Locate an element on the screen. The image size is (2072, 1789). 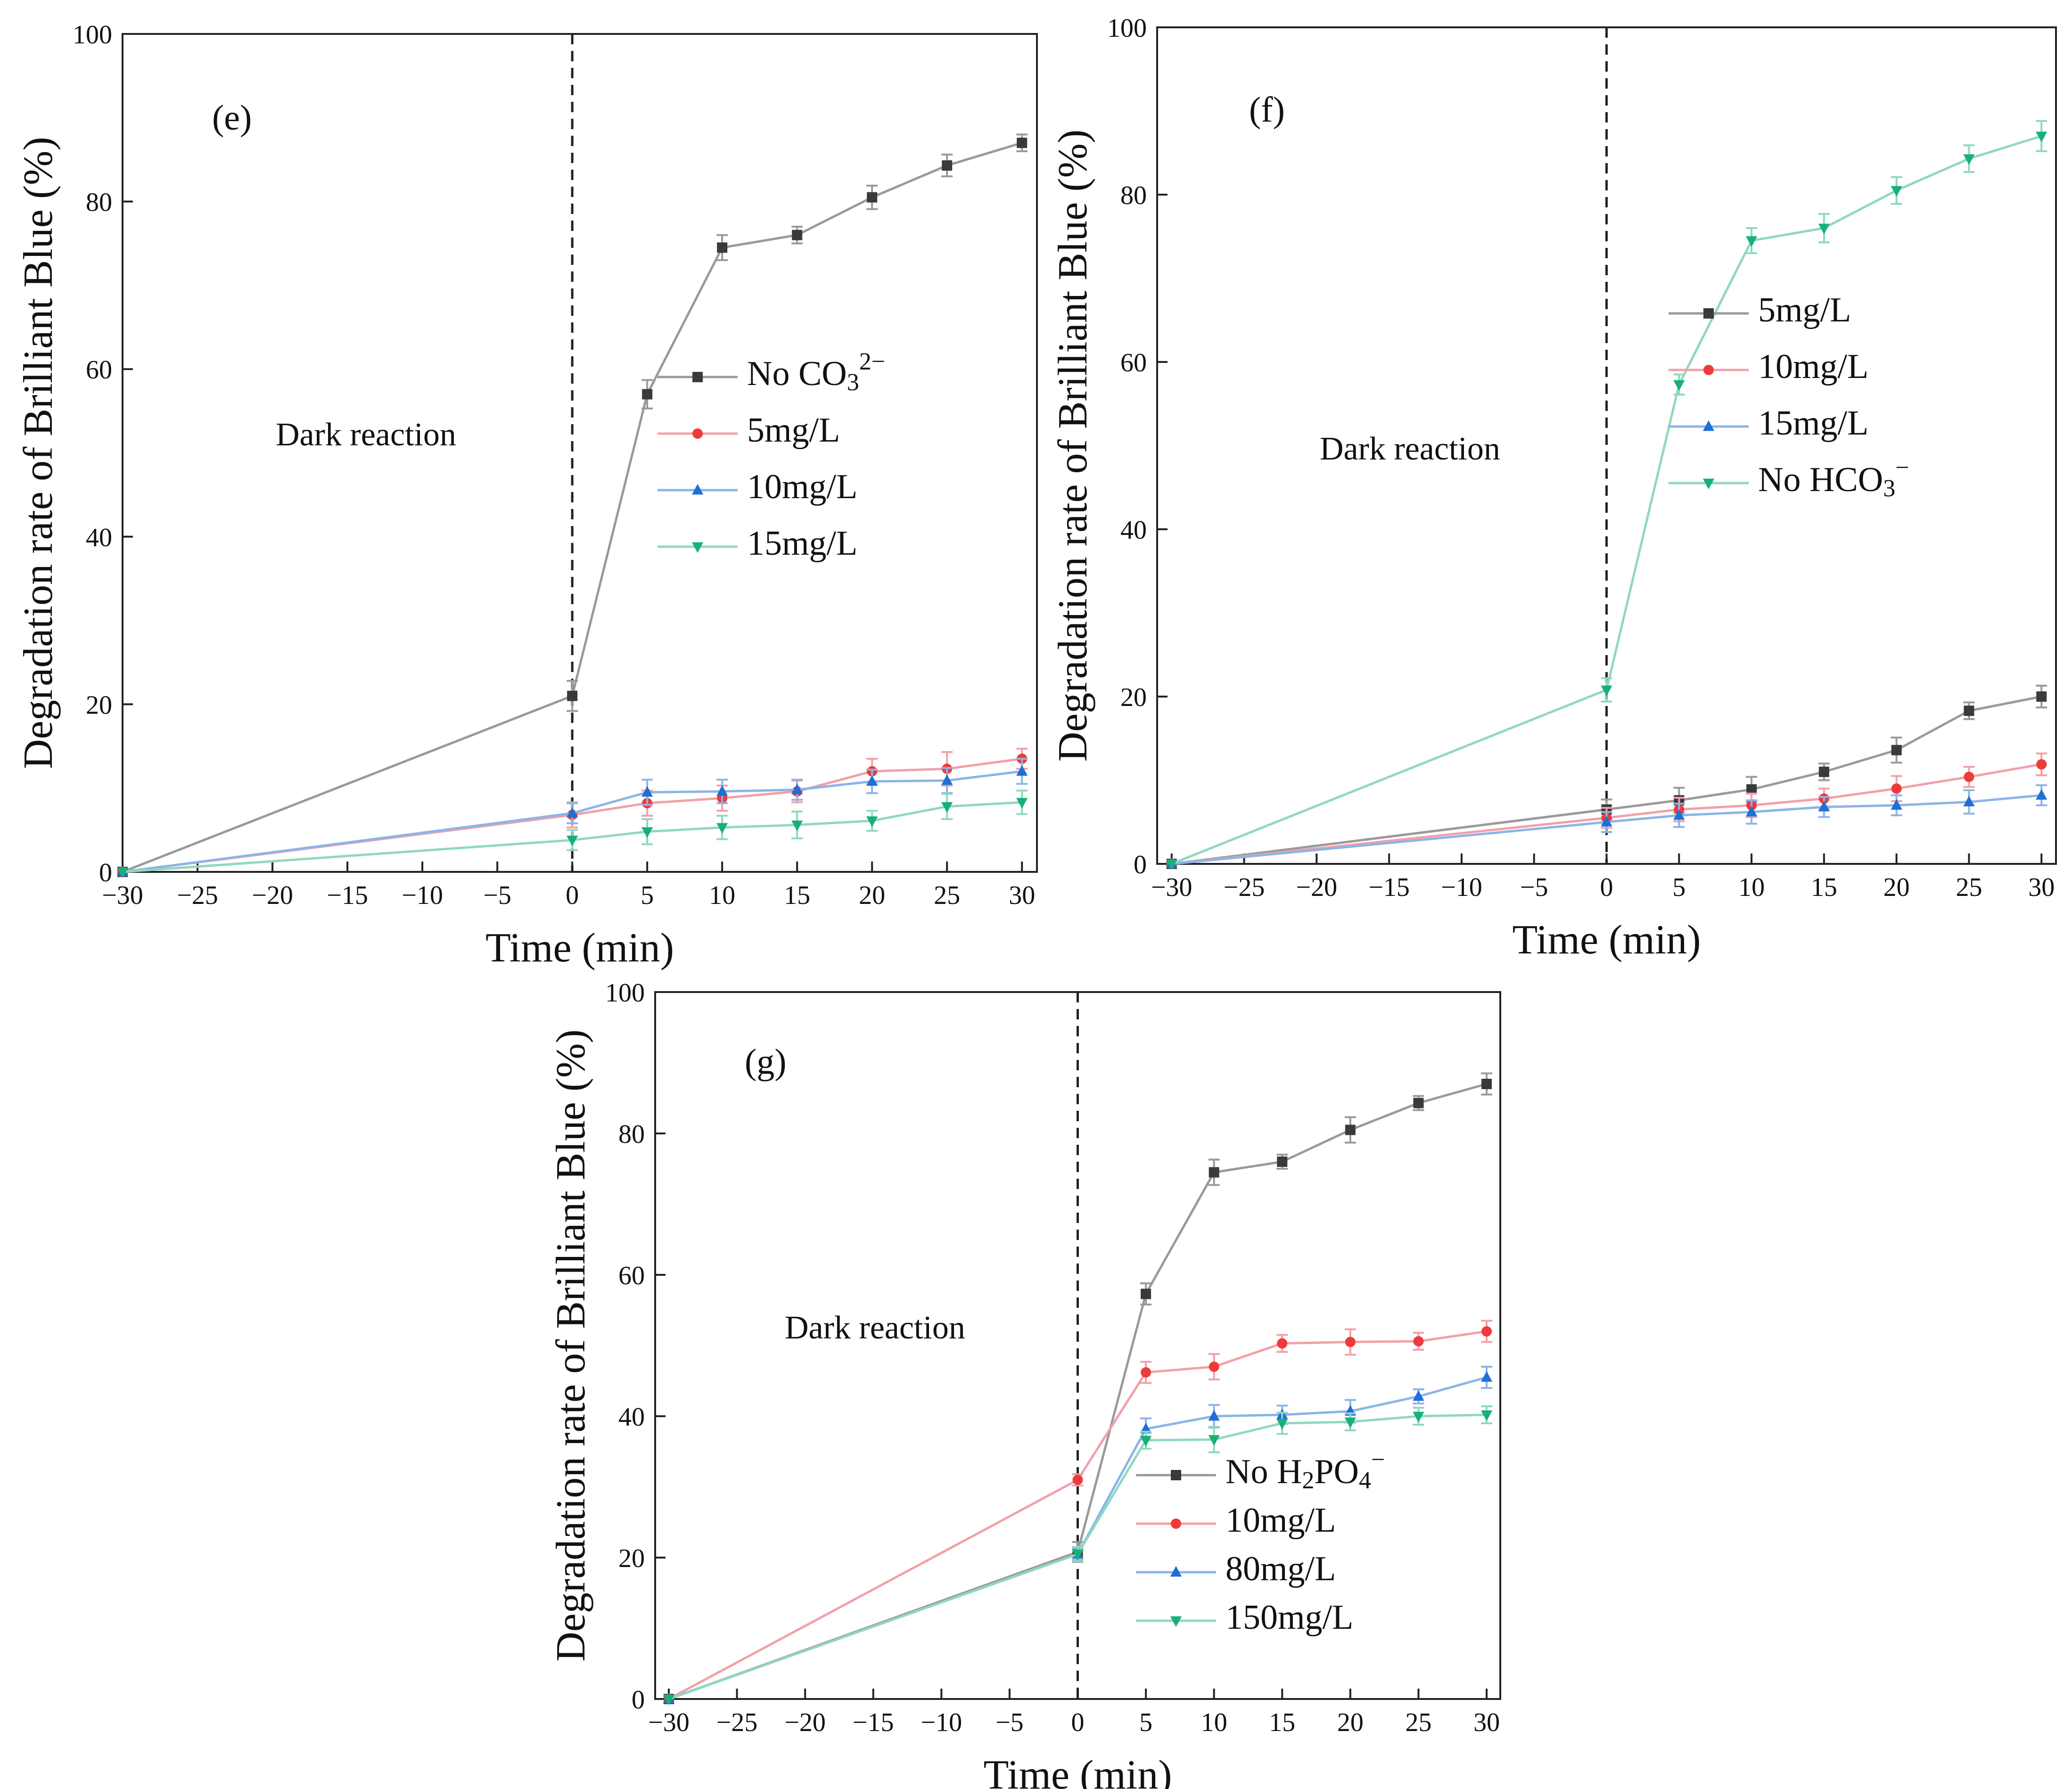
y-tick-label: 100 is located at coordinates (92, 34).